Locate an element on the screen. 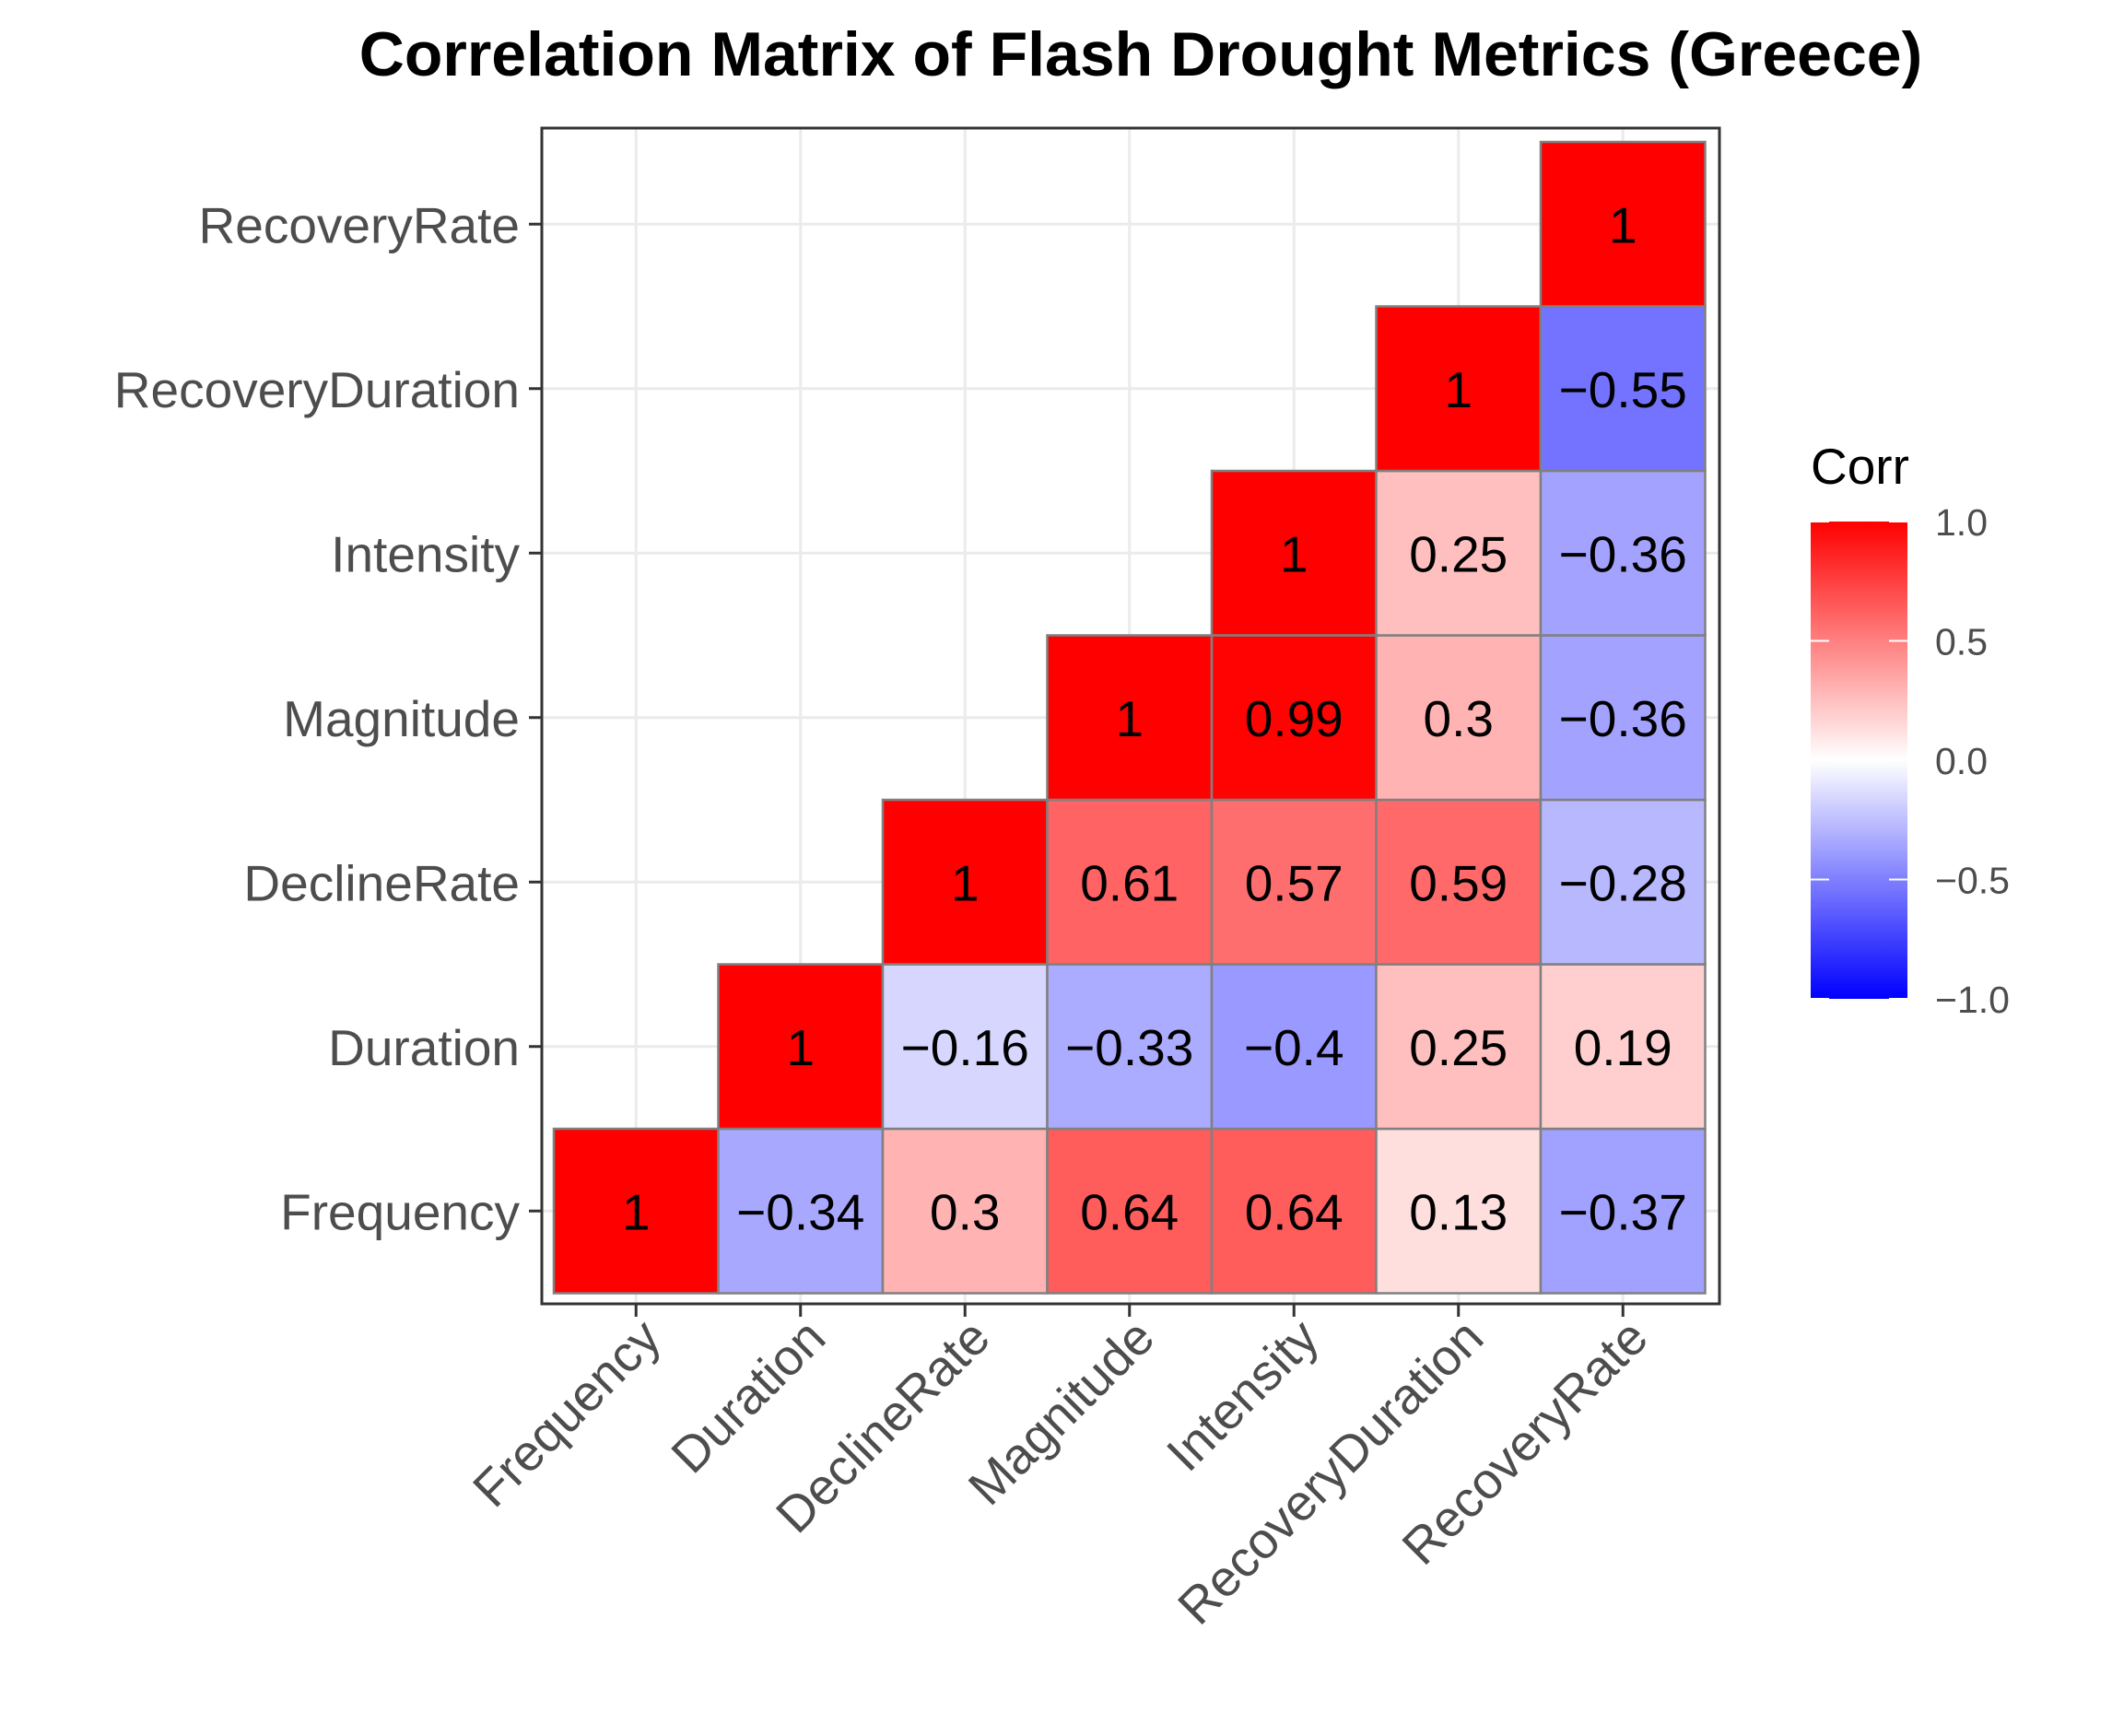 The image size is (2112, 1736). legend: Corr 1.0 0.5 0.0 −0.5 −1.0 is located at coordinates (1910, 729).